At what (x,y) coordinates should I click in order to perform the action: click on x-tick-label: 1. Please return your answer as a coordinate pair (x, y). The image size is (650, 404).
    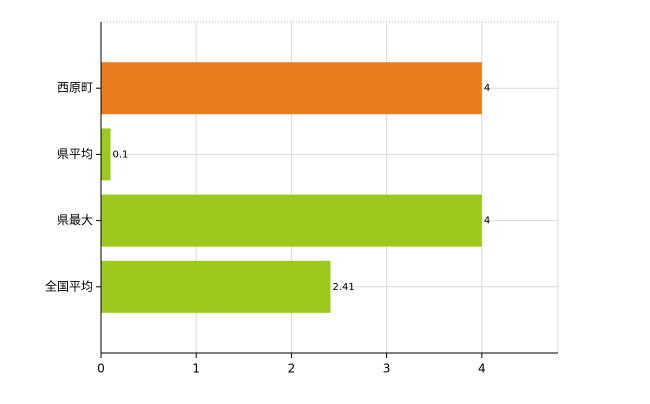
    Looking at the image, I should click on (196, 369).